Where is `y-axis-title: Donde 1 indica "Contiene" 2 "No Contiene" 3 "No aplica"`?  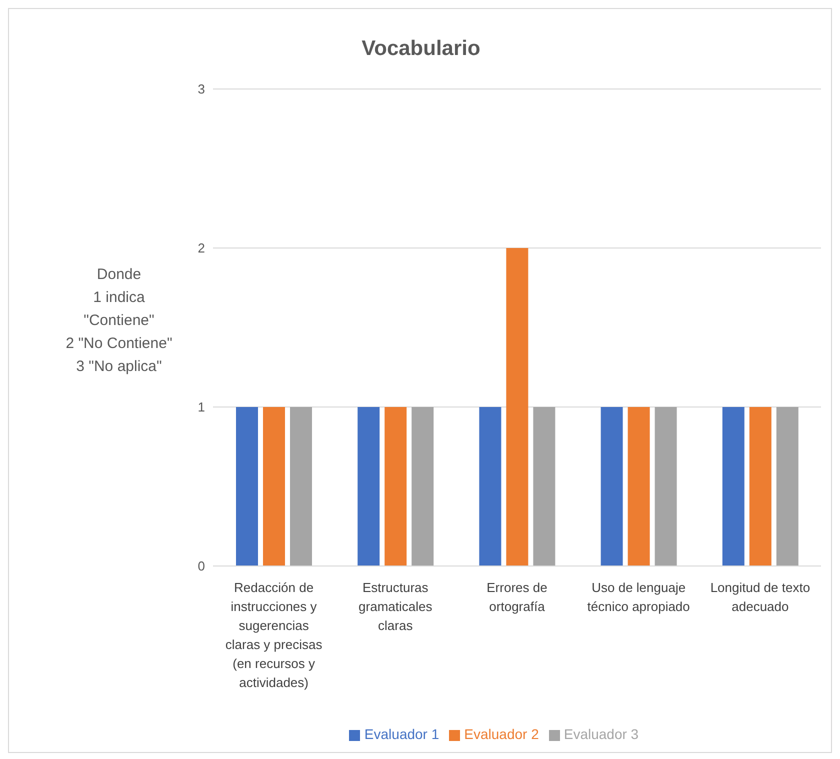
y-axis-title: Donde 1 indica "Contiene" 2 "No Contiene" 3 "No aplica" is located at coordinates (119, 321).